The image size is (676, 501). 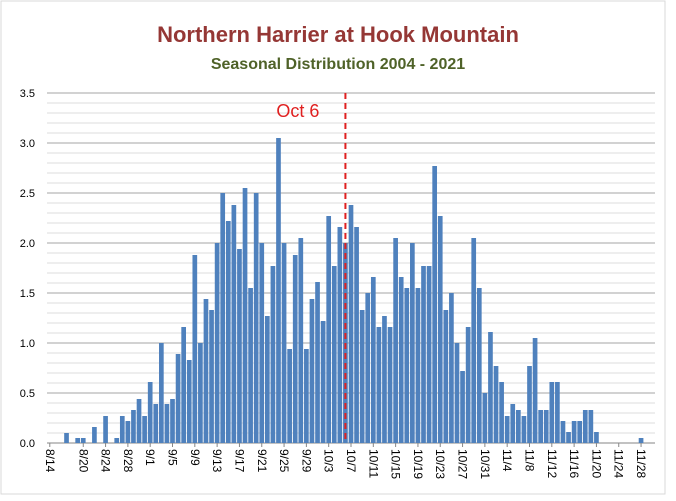 I want to click on x-tick-label: 10/11, so click(x=373, y=463).